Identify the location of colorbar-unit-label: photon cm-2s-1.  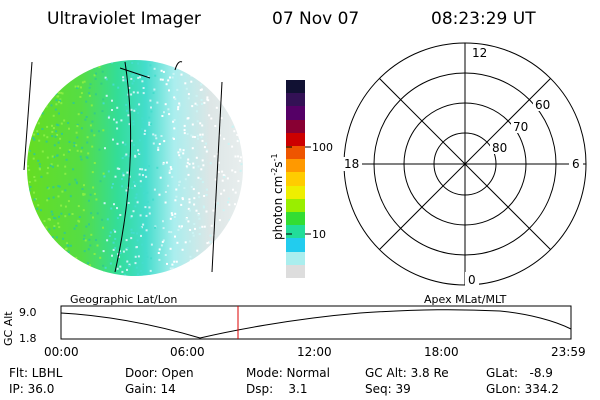
(277, 196).